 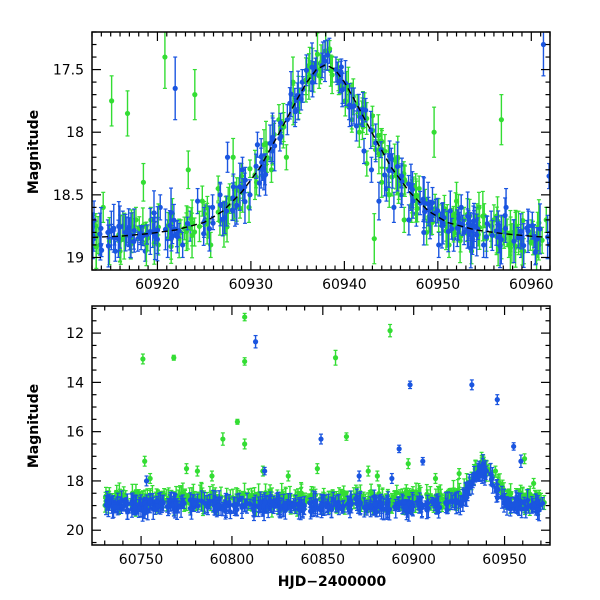 What do you see at coordinates (68, 71) in the screenshot?
I see `top-y-tick-label: 17.5` at bounding box center [68, 71].